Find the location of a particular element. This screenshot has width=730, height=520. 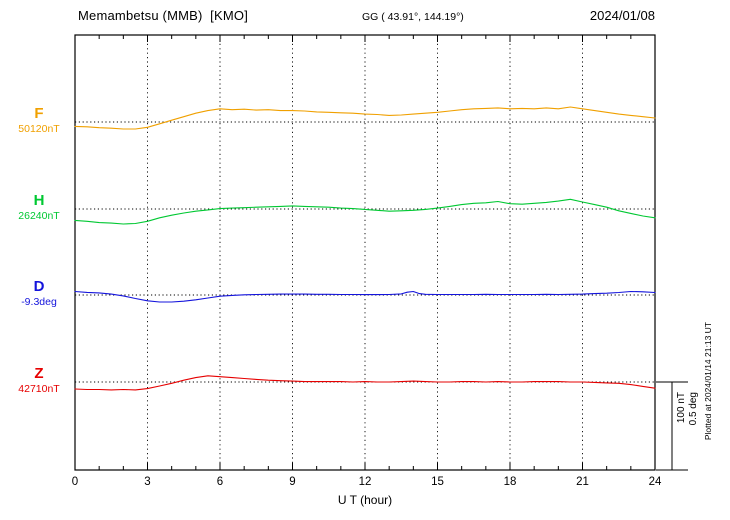

component-letter-D: D is located at coordinates (39, 286).